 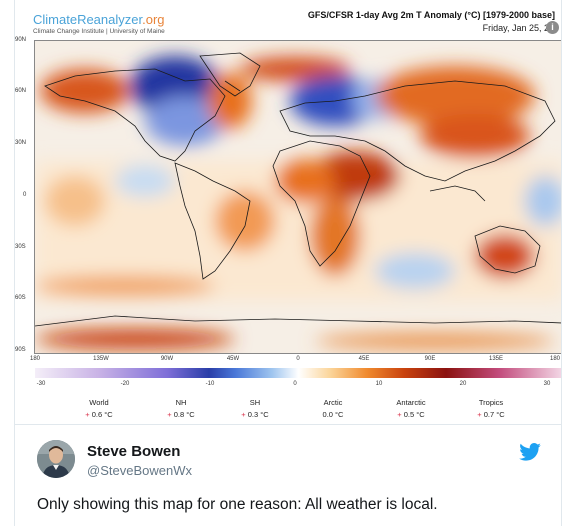 I want to click on stat-label: World, so click(x=99, y=402).